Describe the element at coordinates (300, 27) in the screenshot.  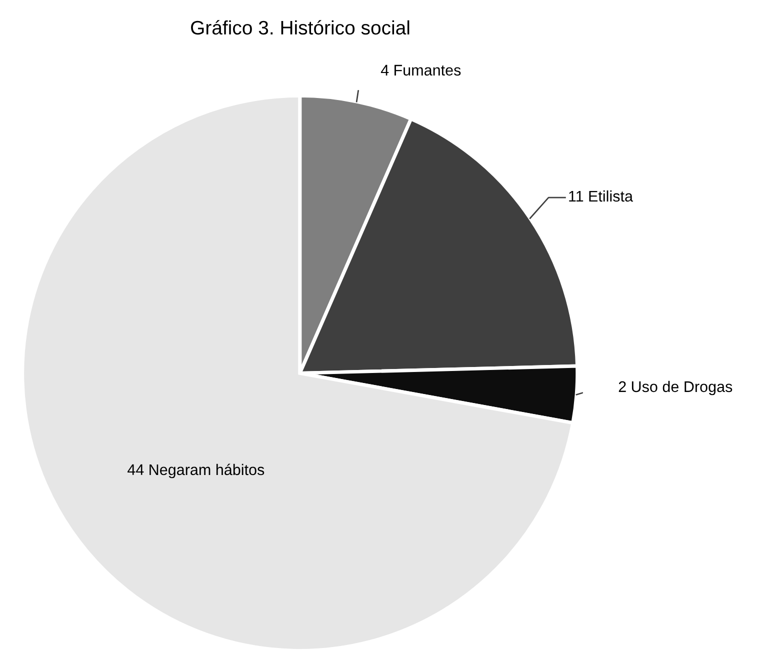
I see `chart-title: Gráfico 3. Histórico social` at that location.